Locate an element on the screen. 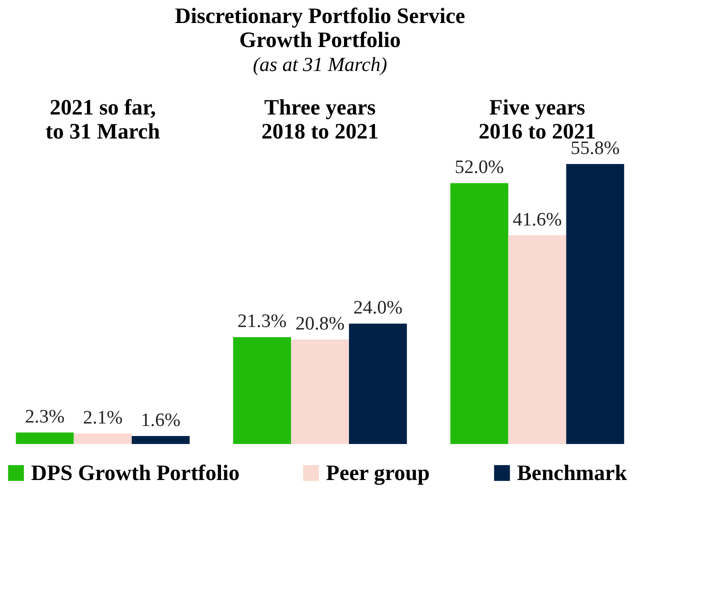  data-label: 1.6% is located at coordinates (160, 420).